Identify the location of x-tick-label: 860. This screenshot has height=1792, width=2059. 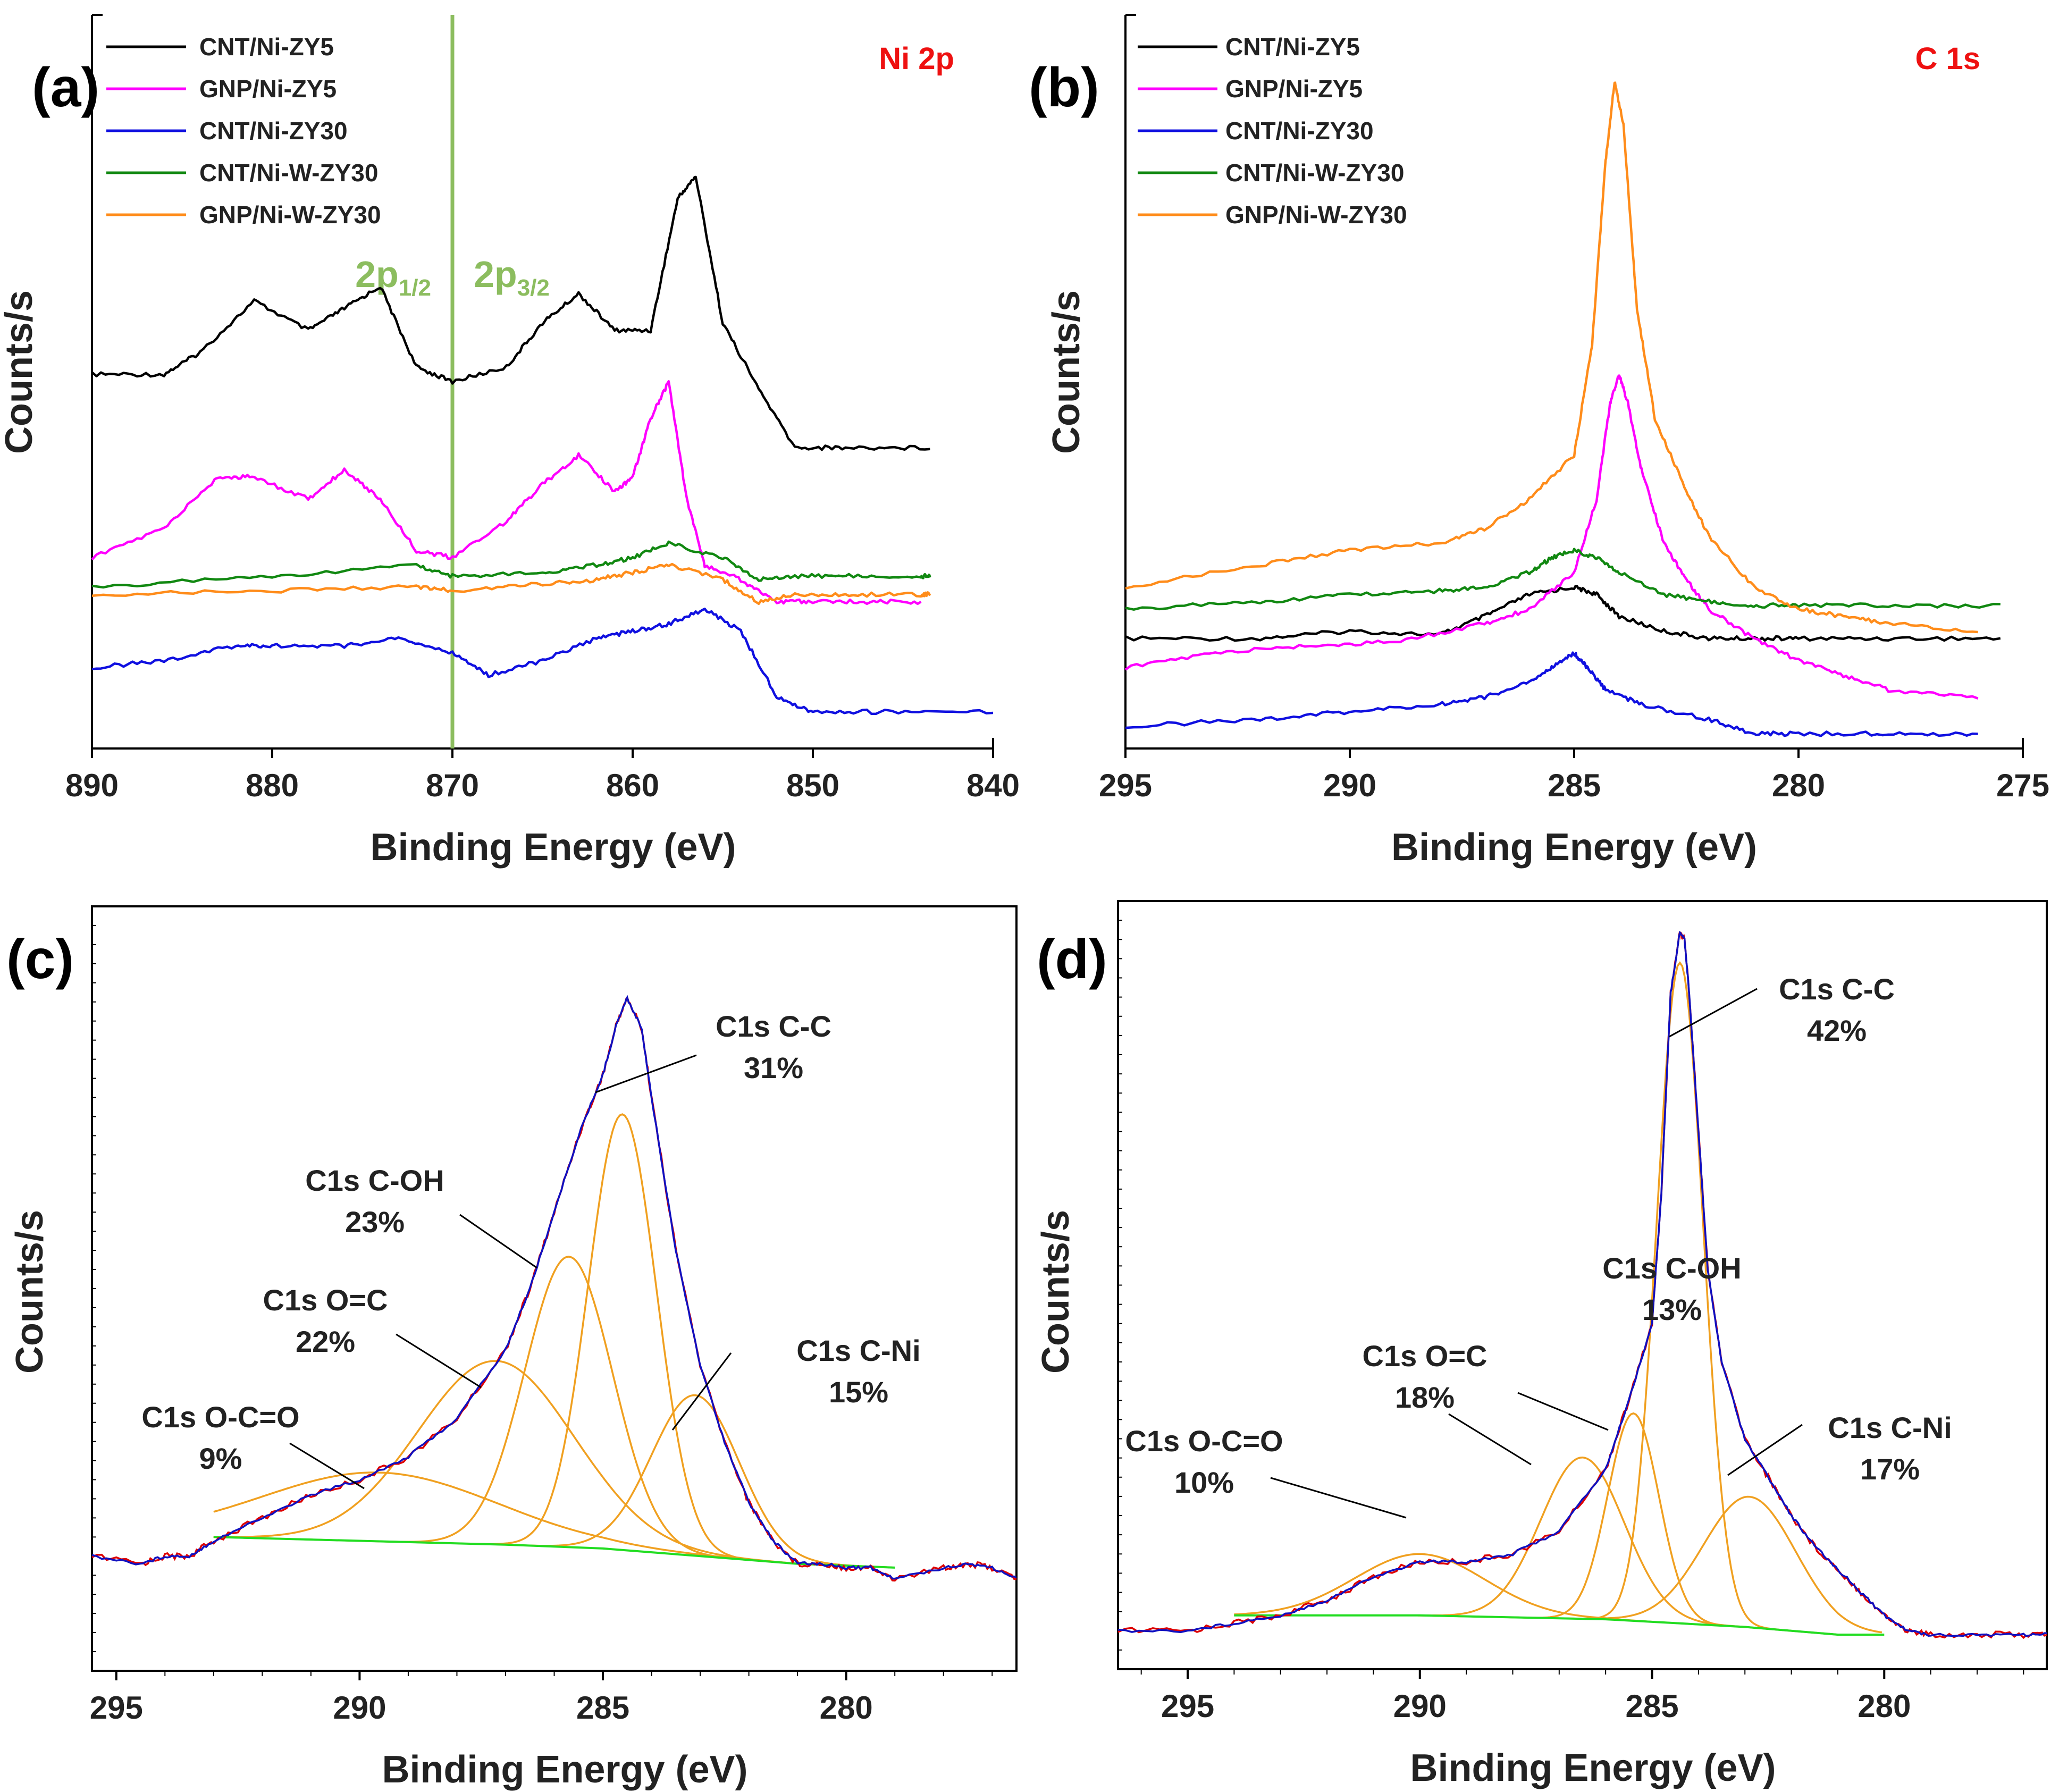
(633, 785).